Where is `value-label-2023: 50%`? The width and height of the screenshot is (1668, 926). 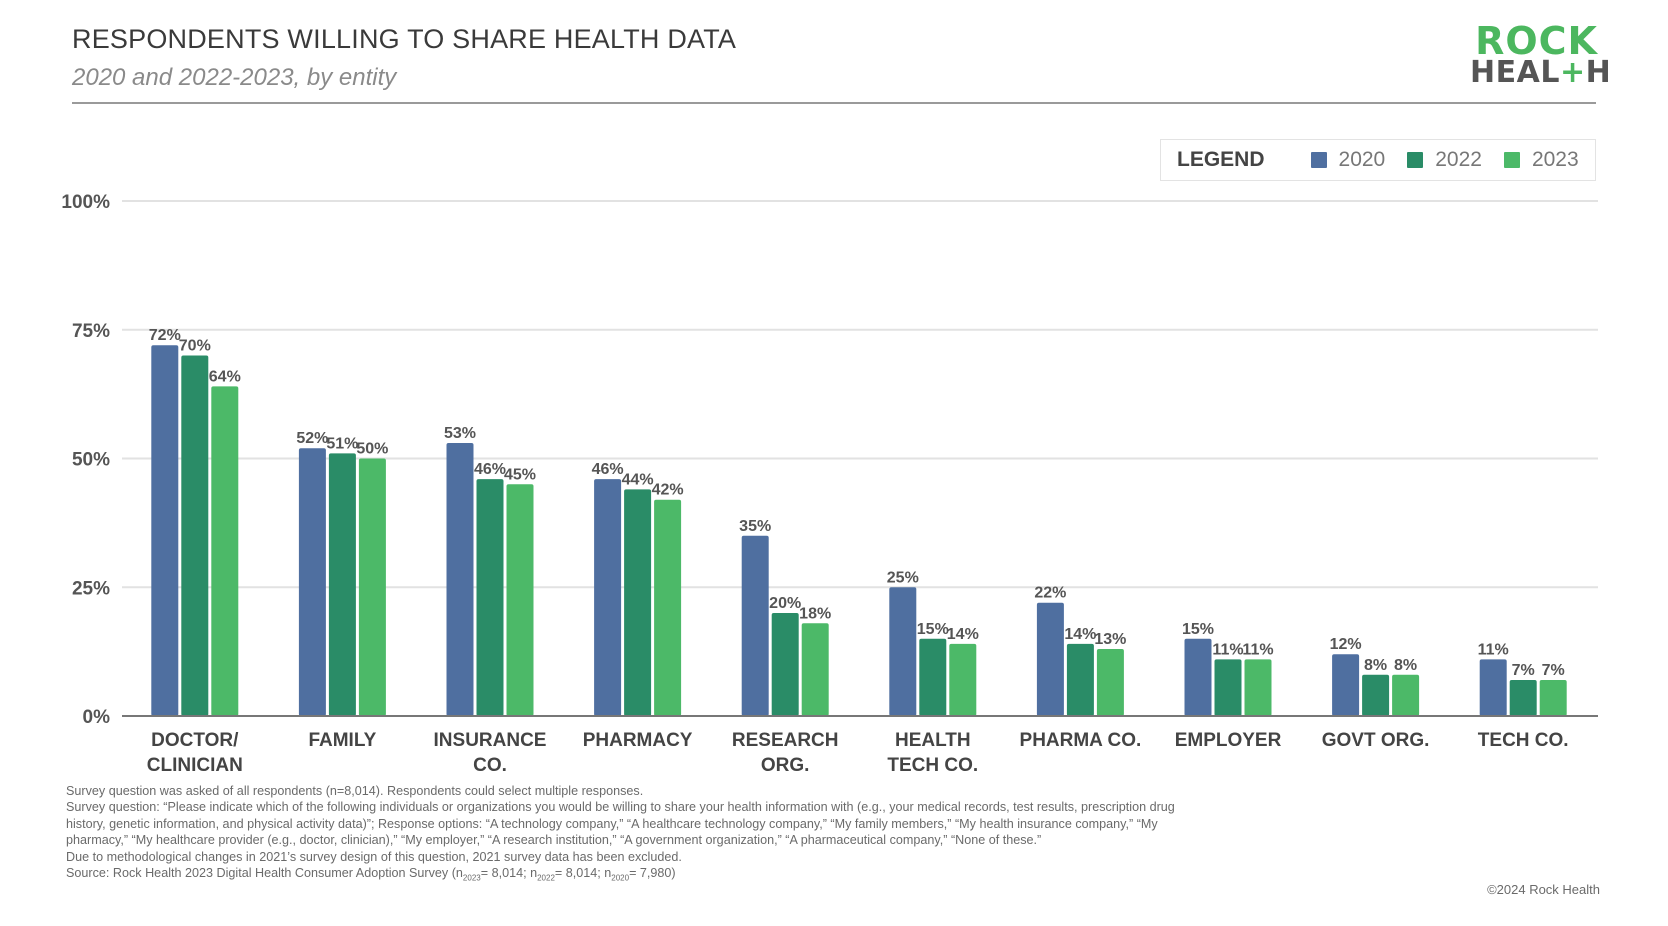
value-label-2023: 50% is located at coordinates (372, 449).